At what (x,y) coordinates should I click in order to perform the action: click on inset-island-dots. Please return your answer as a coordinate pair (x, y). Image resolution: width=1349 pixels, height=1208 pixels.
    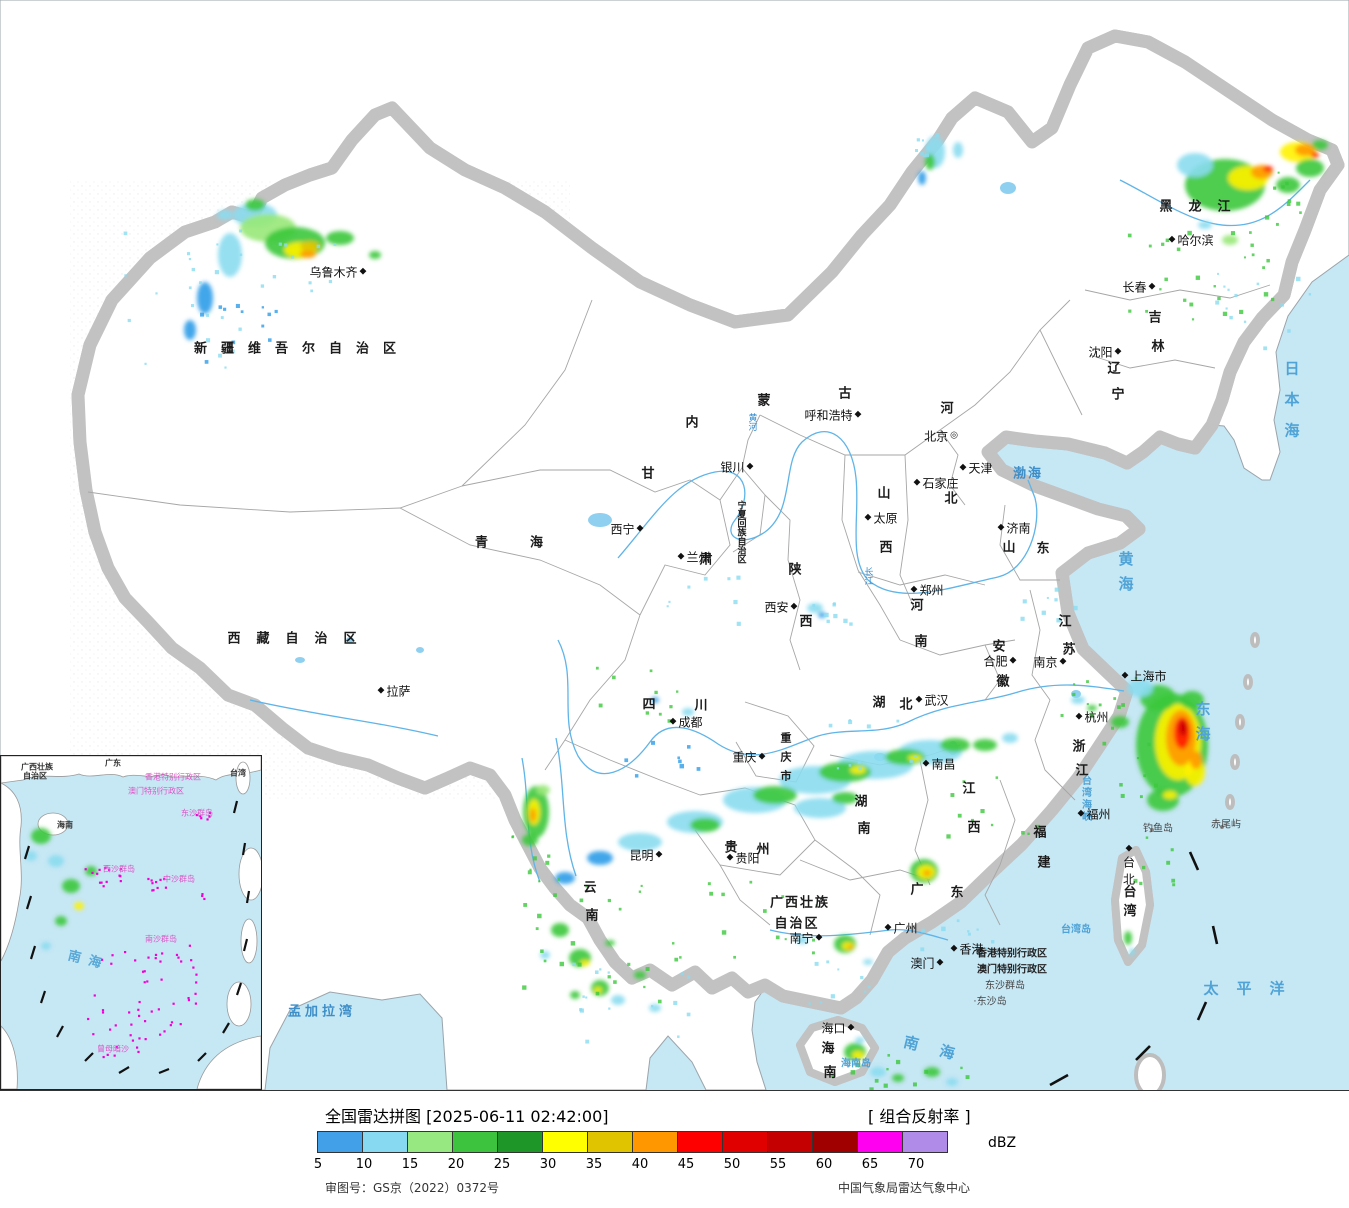
    Looking at the image, I should click on (148, 935).